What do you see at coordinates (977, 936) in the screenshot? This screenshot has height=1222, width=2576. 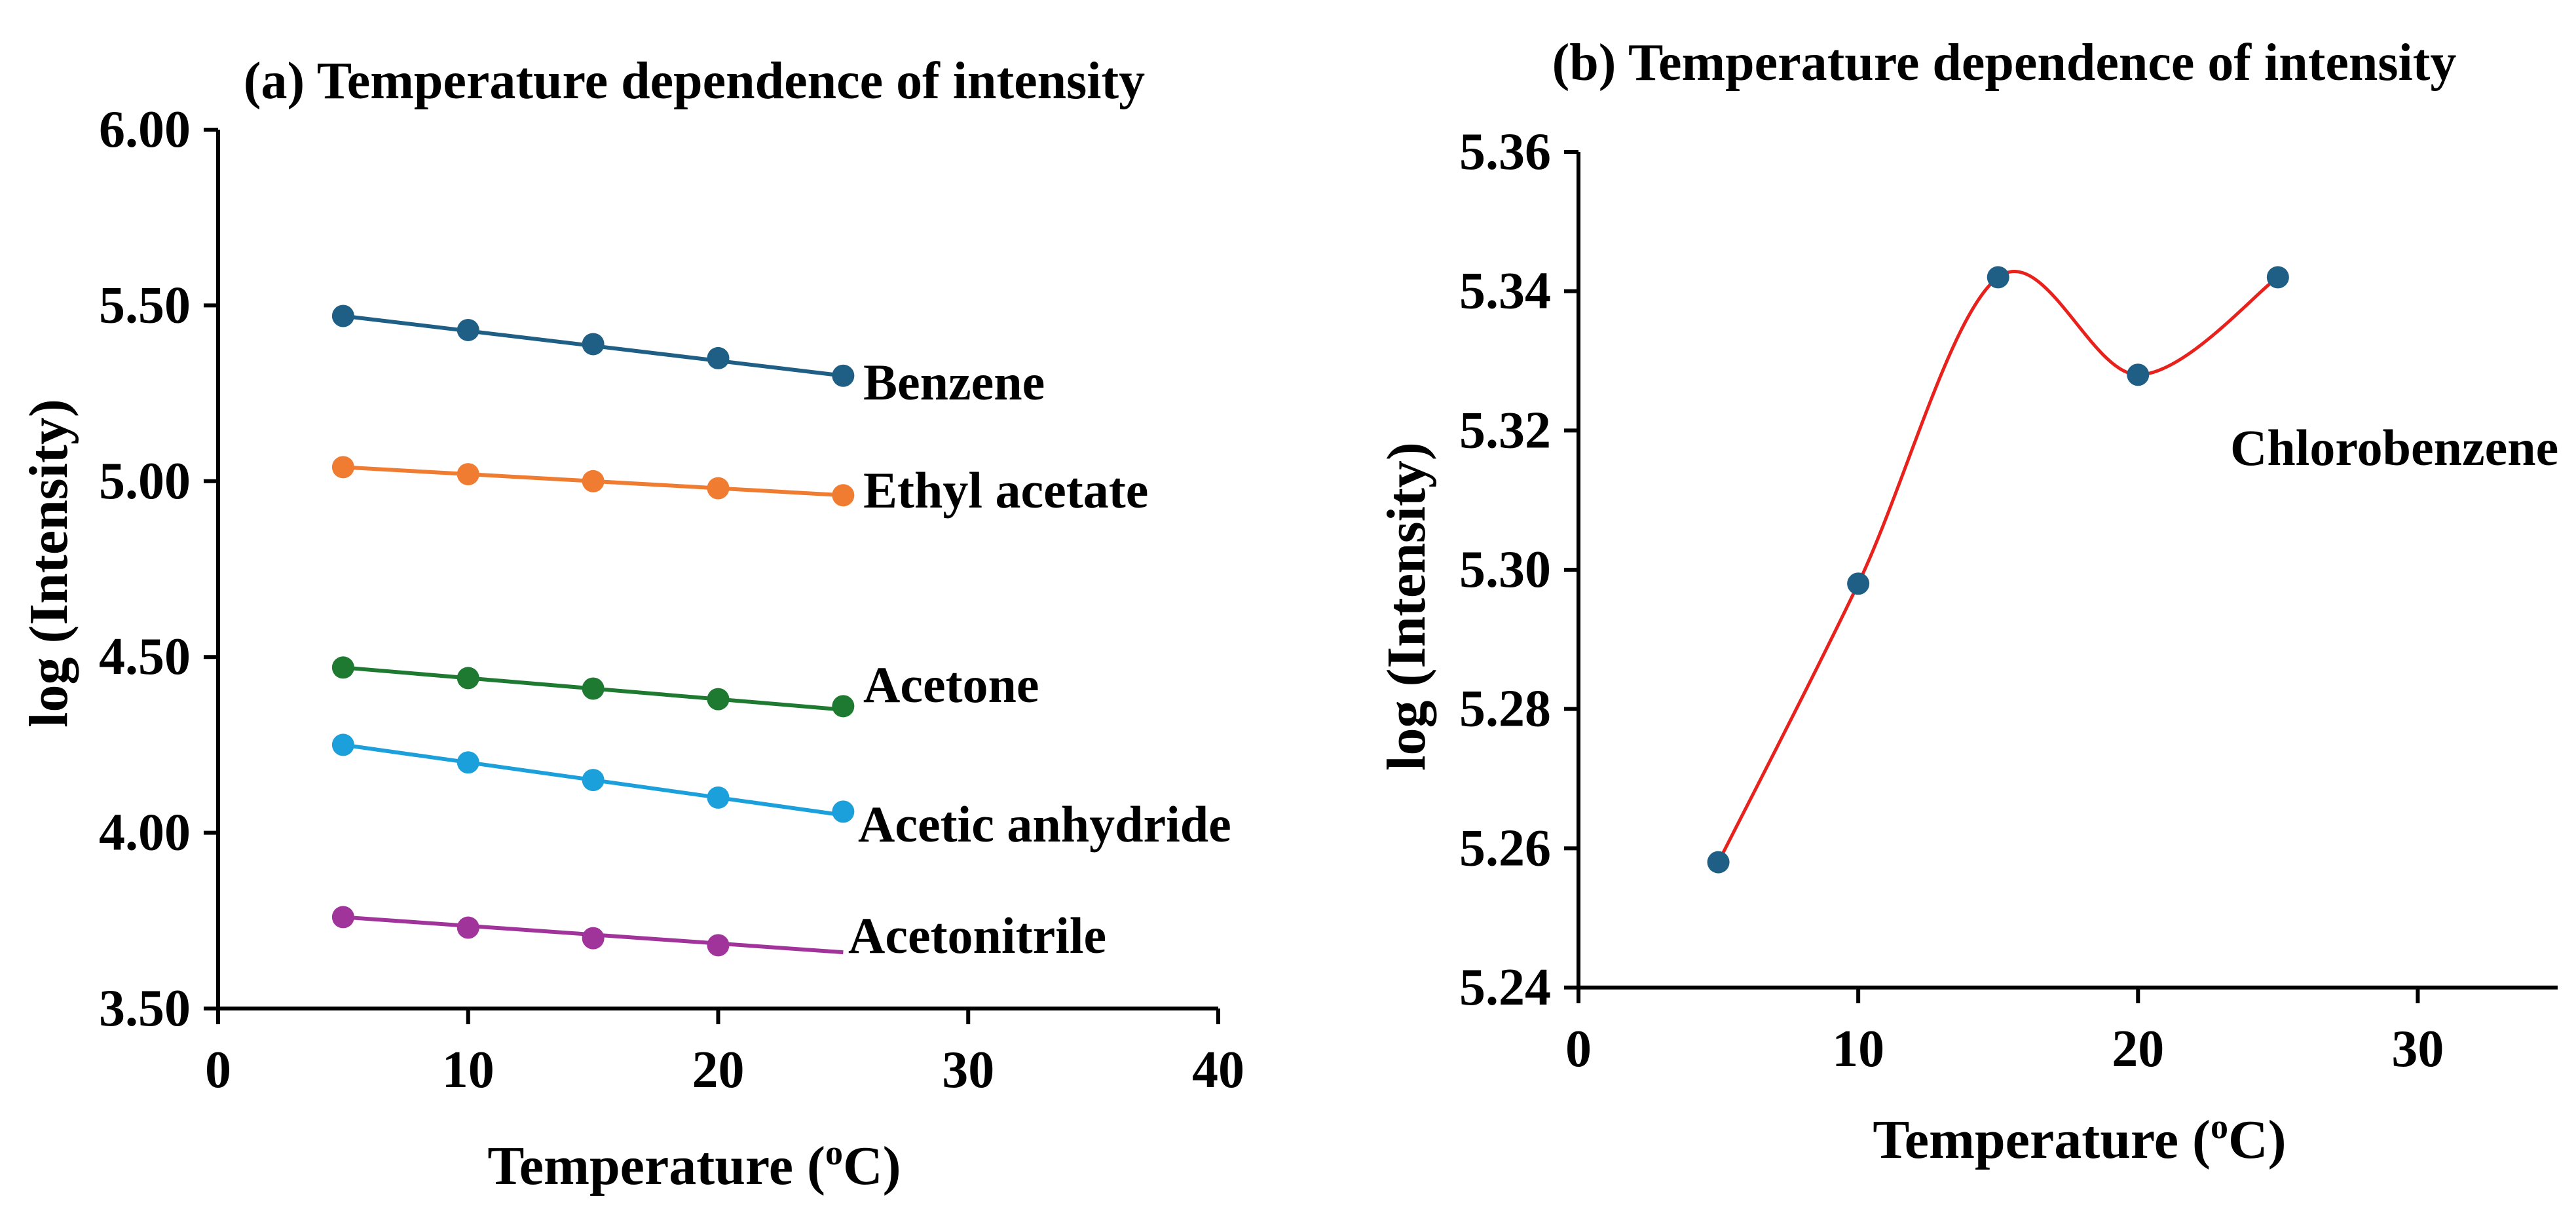 I see `series-label: Acetonitrile` at bounding box center [977, 936].